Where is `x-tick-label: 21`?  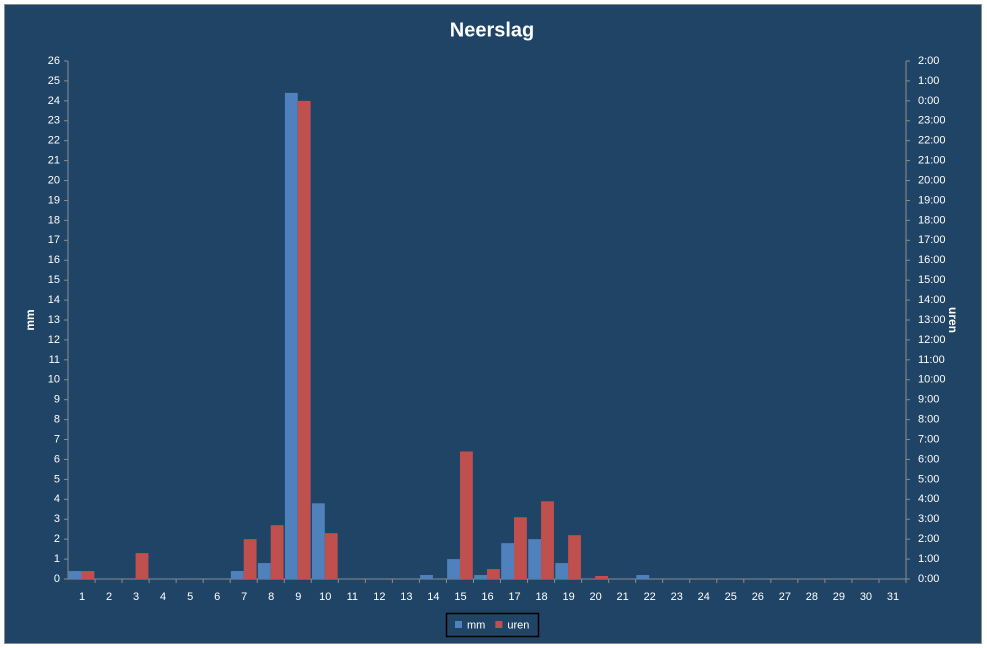 x-tick-label: 21 is located at coordinates (623, 597).